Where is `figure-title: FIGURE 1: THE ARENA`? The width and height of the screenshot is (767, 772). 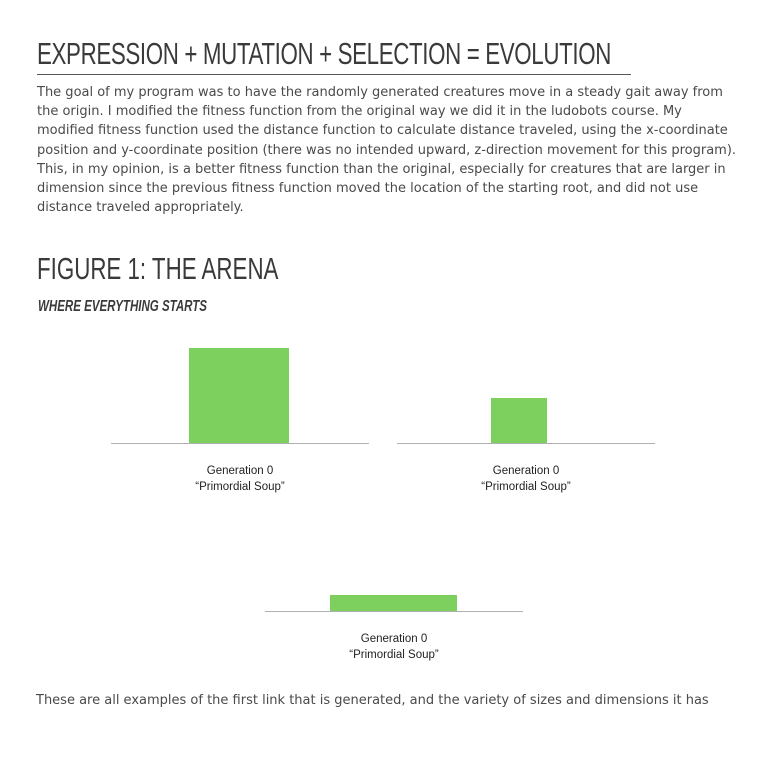
figure-title: FIGURE 1: THE ARENA is located at coordinates (158, 268).